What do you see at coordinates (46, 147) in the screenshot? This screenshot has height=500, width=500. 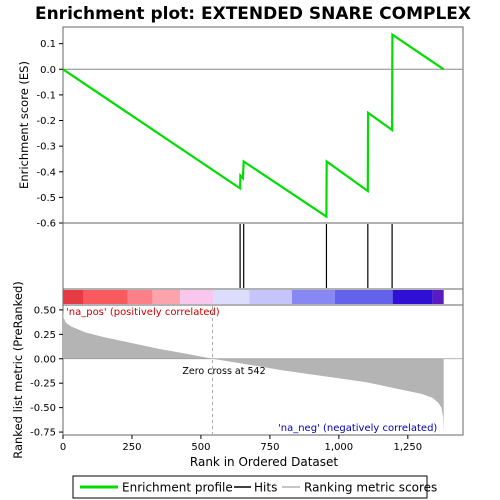 I see `es-ytick-label: -0.3` at bounding box center [46, 147].